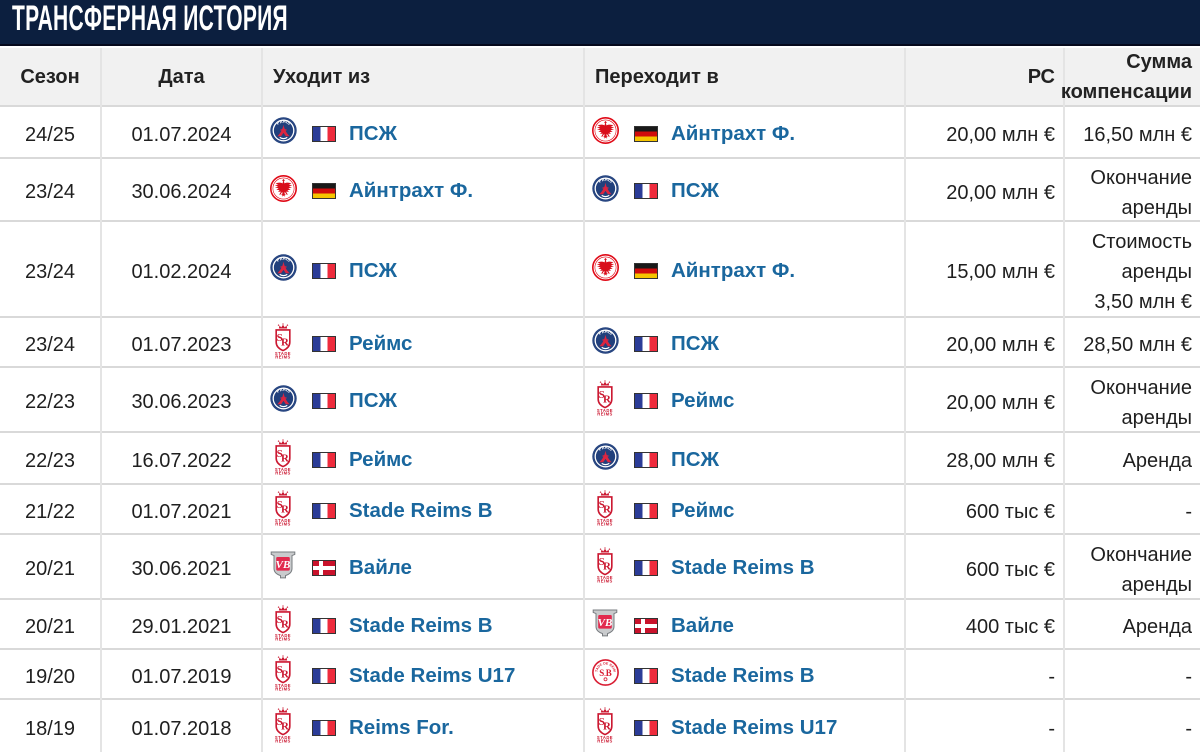  What do you see at coordinates (605, 673) in the screenshot?
I see `svg-text: S.B` at bounding box center [605, 673].